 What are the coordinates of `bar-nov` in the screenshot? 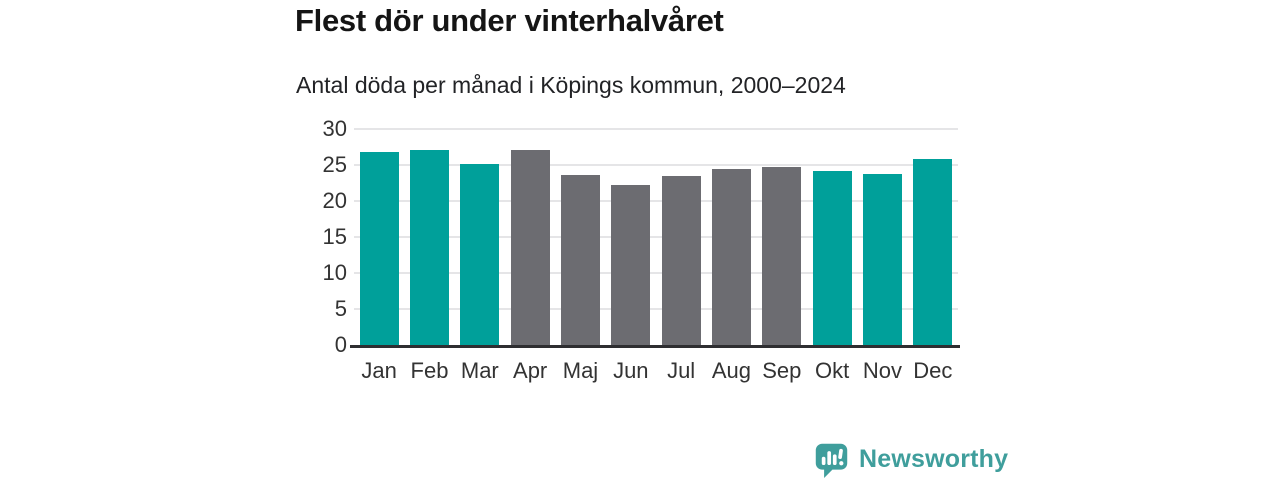 It's located at (882, 259).